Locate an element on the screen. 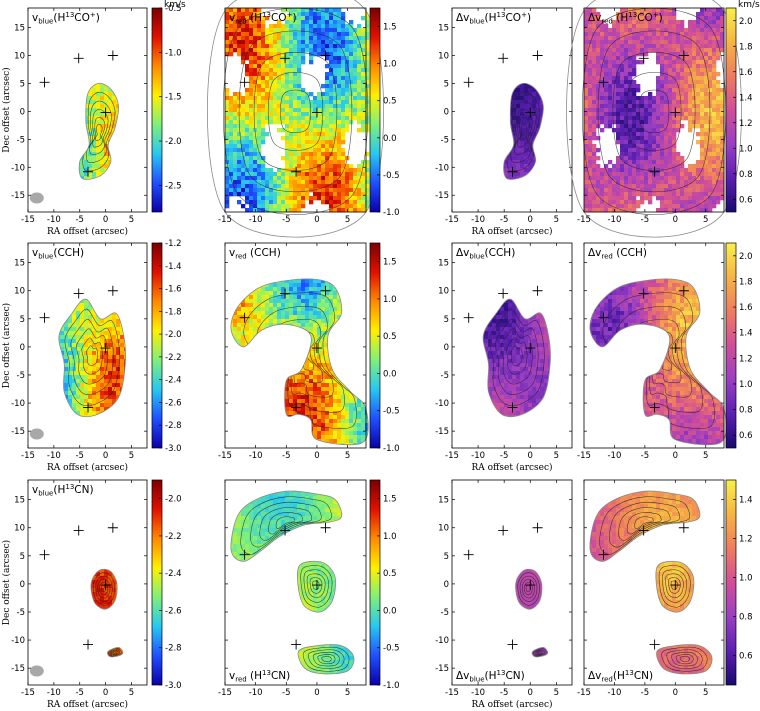  colorbar-tick-label: 0.5 is located at coordinates (390, 102).